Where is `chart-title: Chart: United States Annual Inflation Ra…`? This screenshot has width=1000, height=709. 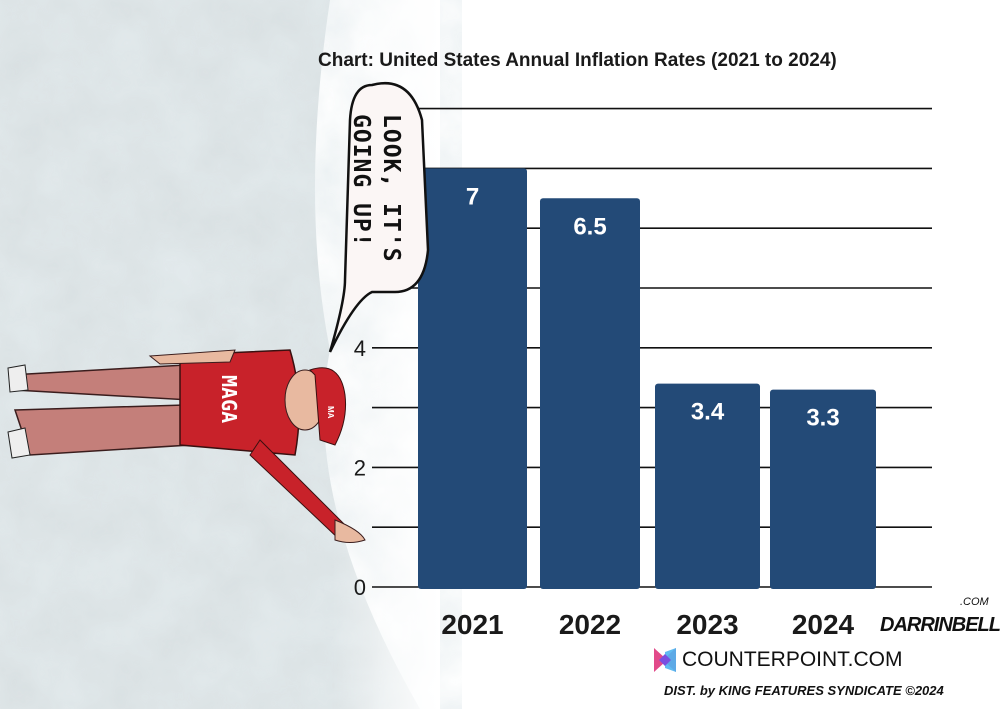 chart-title: Chart: United States Annual Inflation Ra… is located at coordinates (577, 60).